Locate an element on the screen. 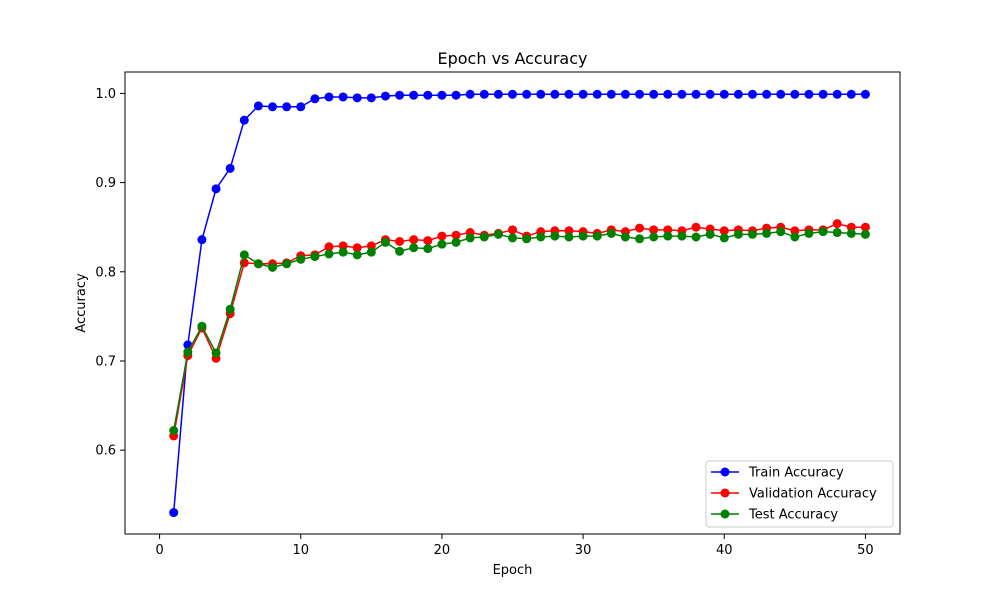 This screenshot has height=600, width=1000. legend-marker is located at coordinates (725, 514).